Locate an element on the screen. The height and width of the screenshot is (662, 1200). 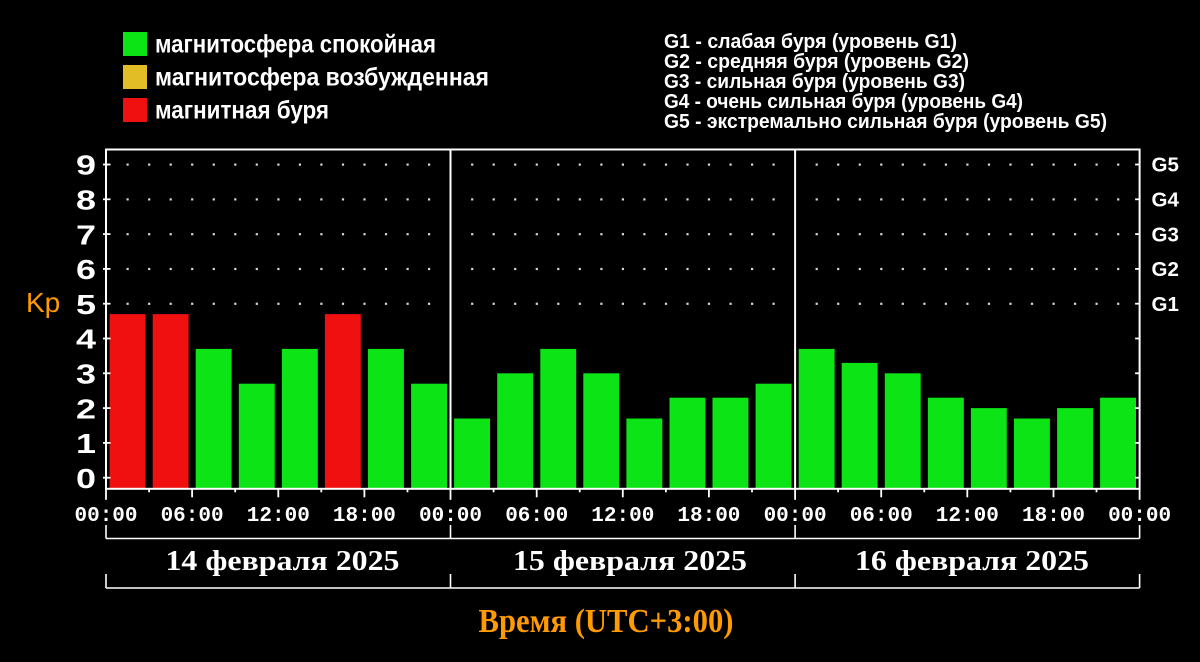
svg-text: 6 is located at coordinates (86, 269).